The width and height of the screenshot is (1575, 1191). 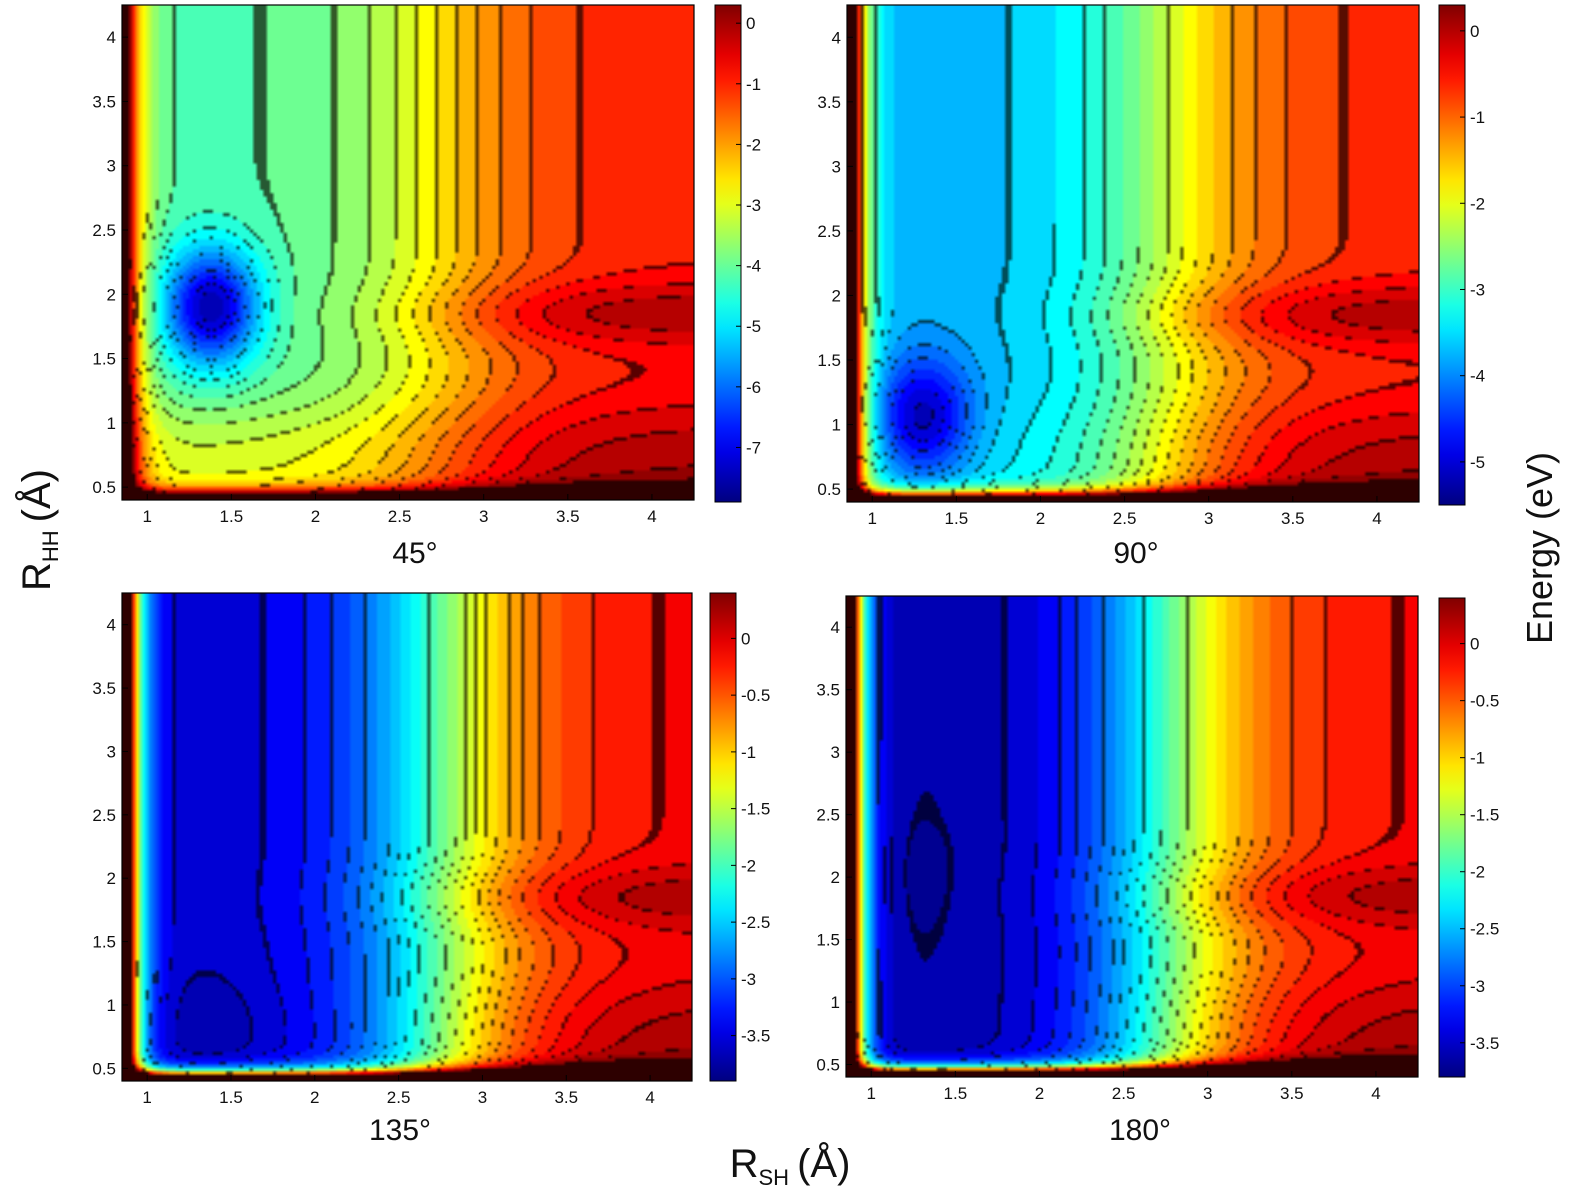 I want to click on colorbar-tick-label: -7, so click(x=753, y=447).